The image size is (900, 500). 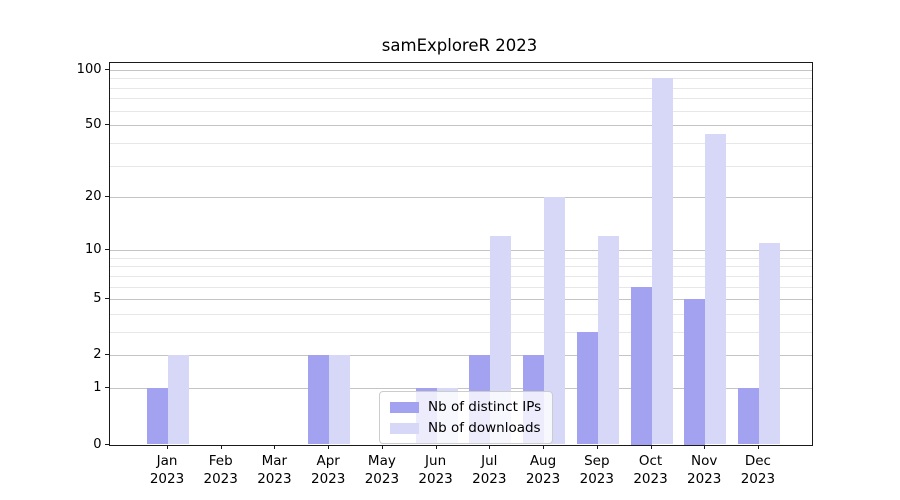 I want to click on x-tick-mark-jul, so click(x=490, y=446).